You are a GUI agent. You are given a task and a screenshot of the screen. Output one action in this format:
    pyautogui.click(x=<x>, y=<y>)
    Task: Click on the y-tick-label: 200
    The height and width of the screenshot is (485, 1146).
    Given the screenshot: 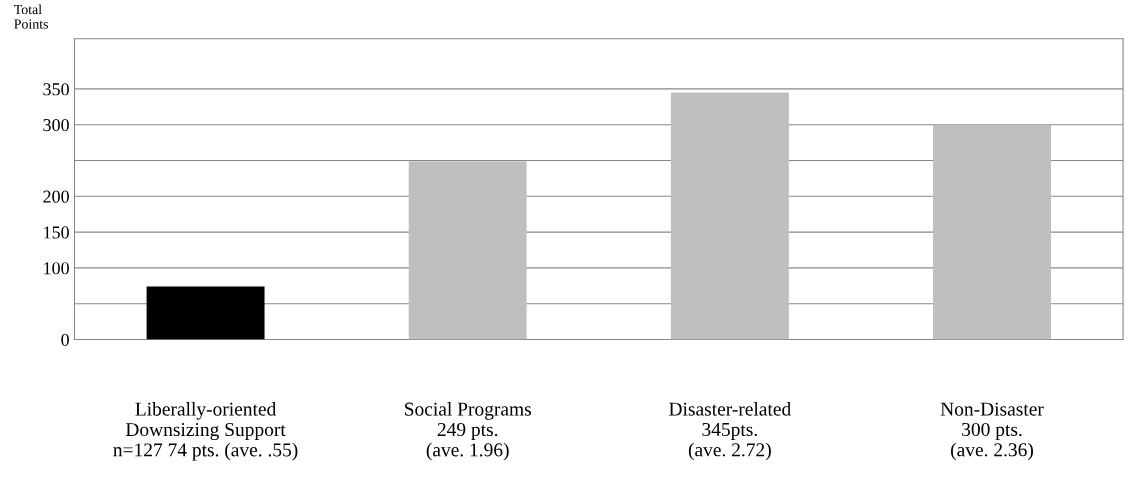 What is the action you would take?
    pyautogui.click(x=56, y=196)
    